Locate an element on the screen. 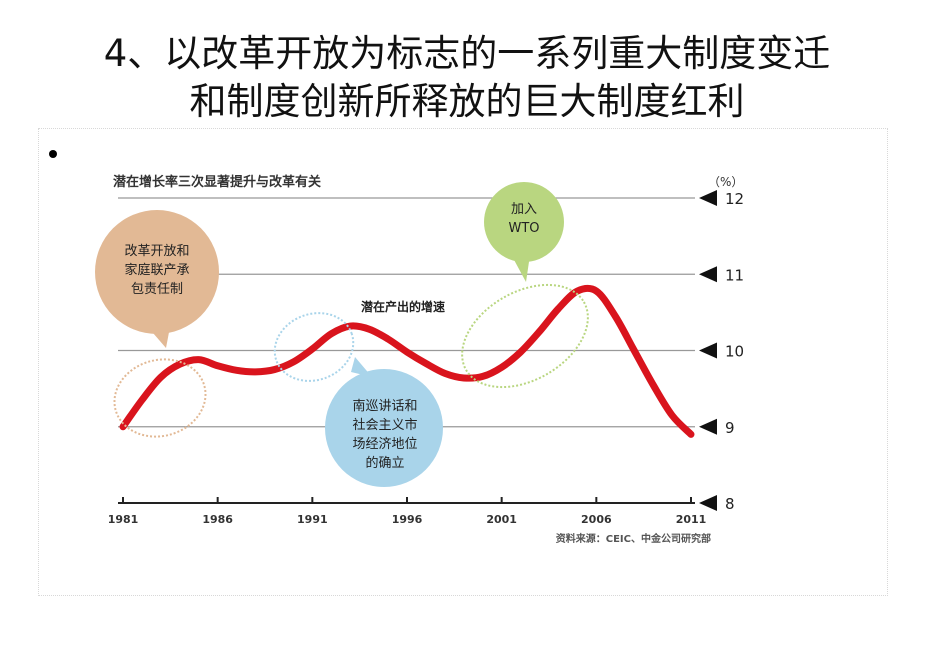  wto-callout-ellipse is located at coordinates (525, 336).